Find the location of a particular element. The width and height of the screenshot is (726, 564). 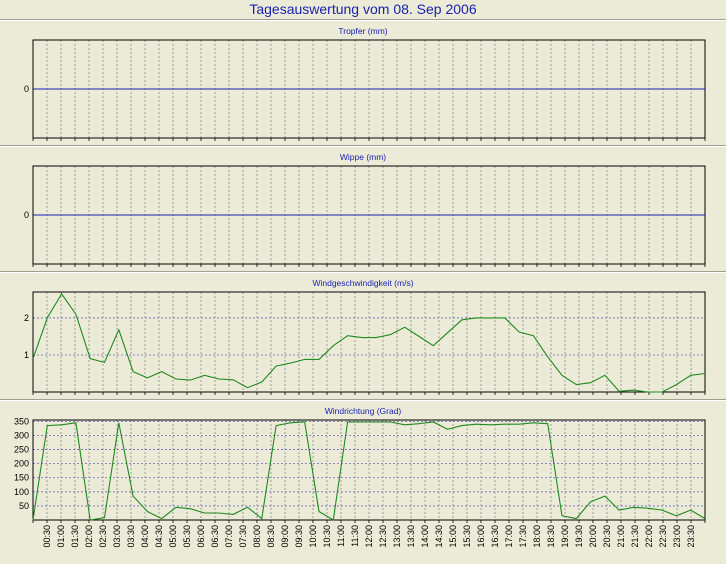

x-tick-label: 04:00 is located at coordinates (145, 536).